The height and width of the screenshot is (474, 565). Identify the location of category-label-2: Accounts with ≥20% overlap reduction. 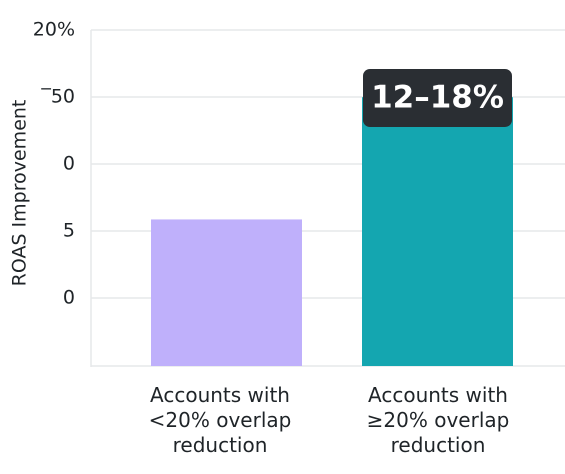
(438, 420).